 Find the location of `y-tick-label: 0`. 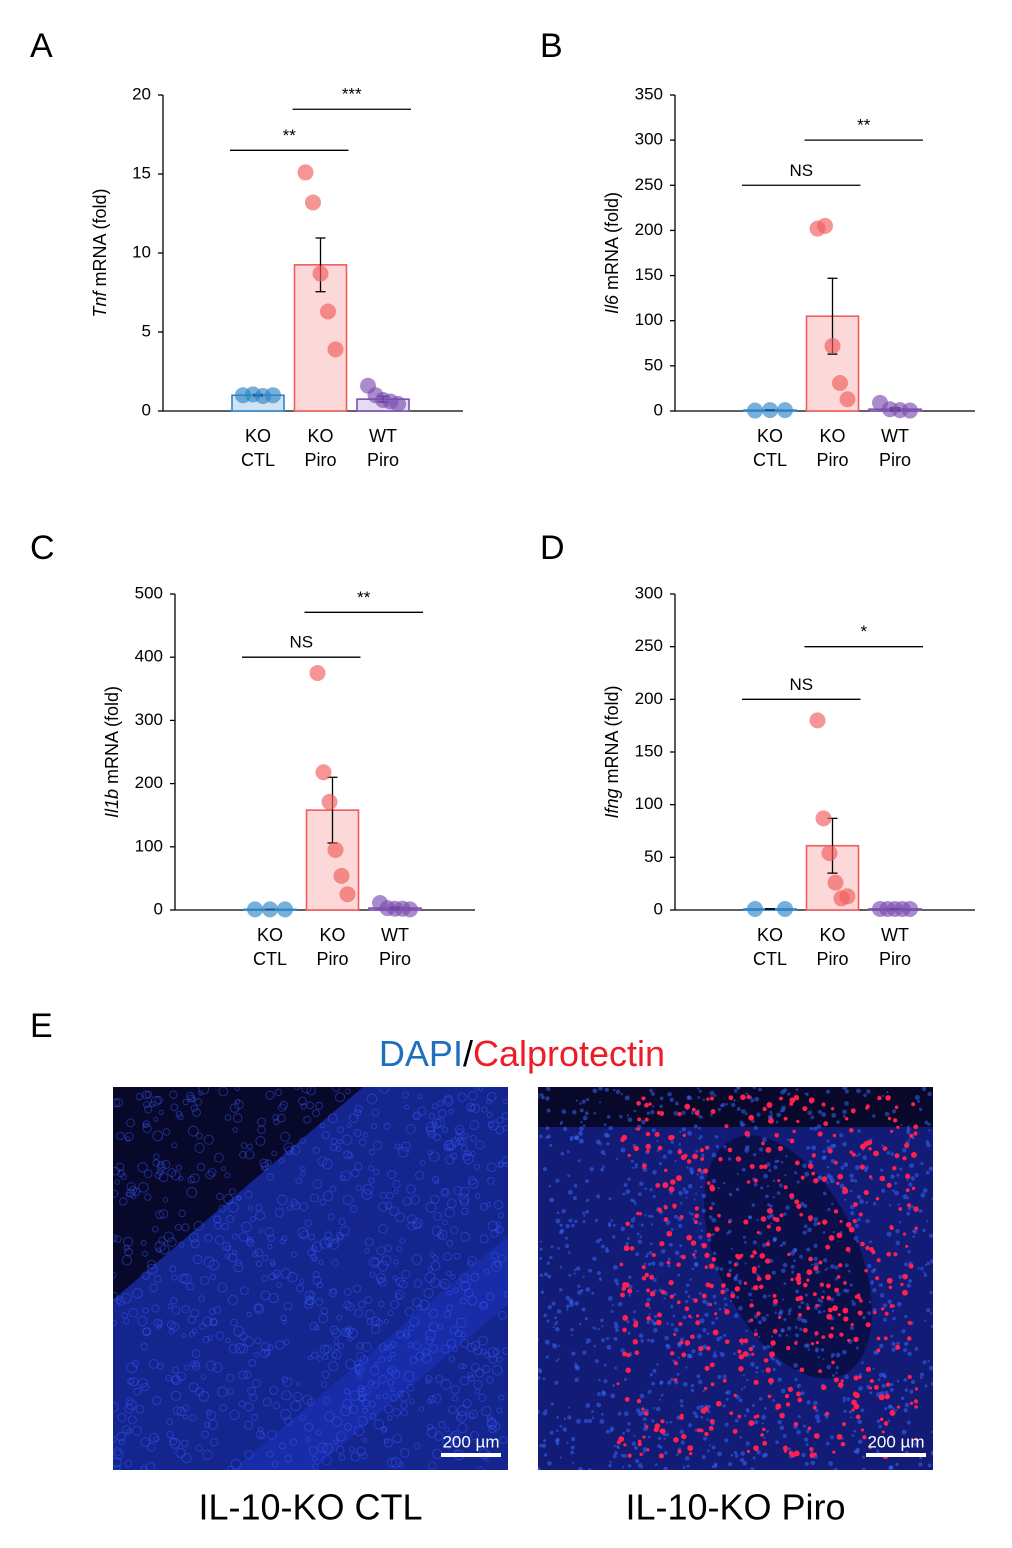

y-tick-label: 0 is located at coordinates (146, 409).